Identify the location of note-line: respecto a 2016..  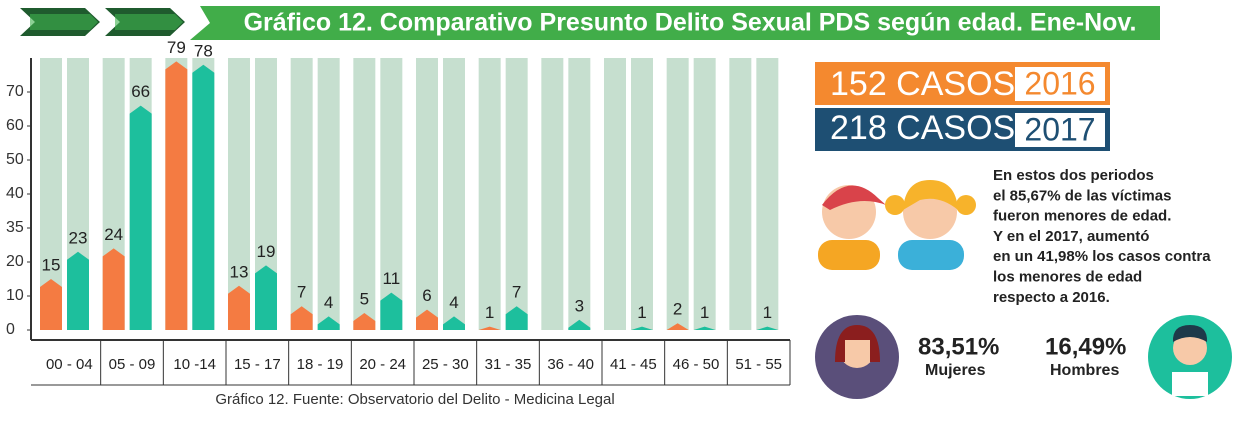
(1051, 297).